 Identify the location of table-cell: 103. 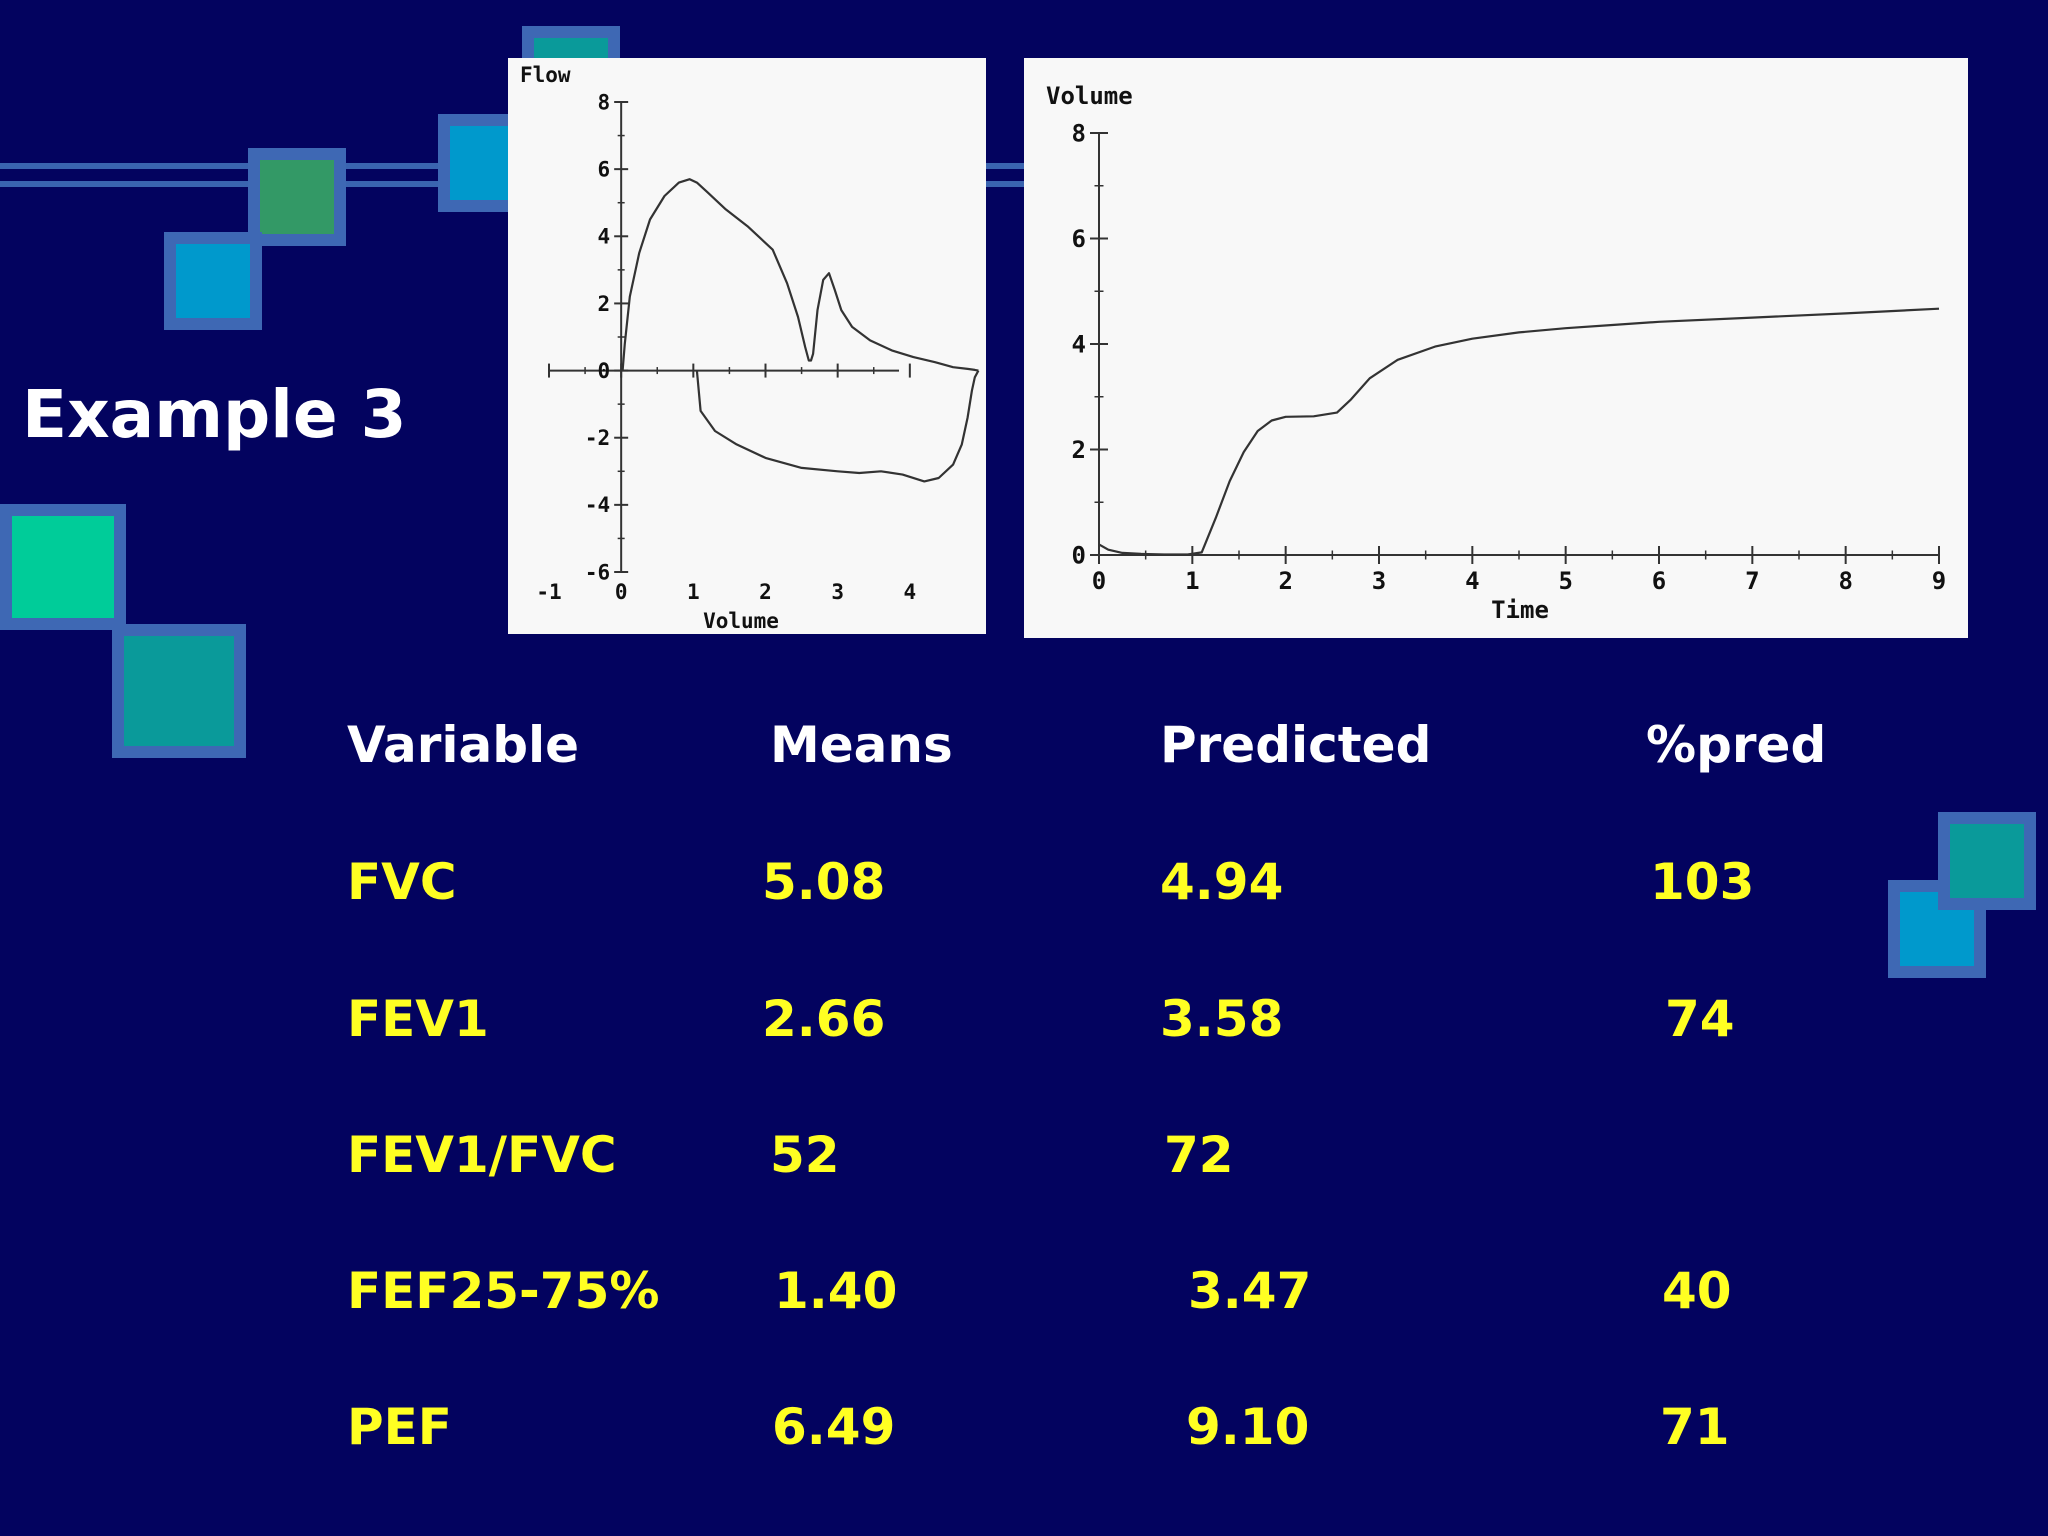
(1702, 882).